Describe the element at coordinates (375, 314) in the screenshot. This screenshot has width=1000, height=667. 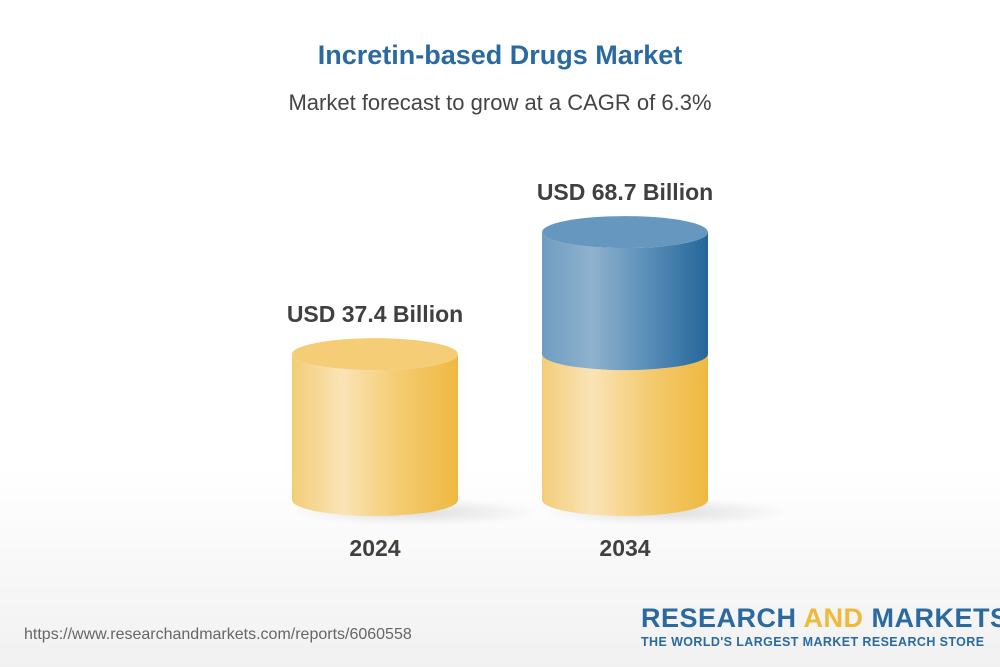
I see `data-label: USD 37.4 Billion` at that location.